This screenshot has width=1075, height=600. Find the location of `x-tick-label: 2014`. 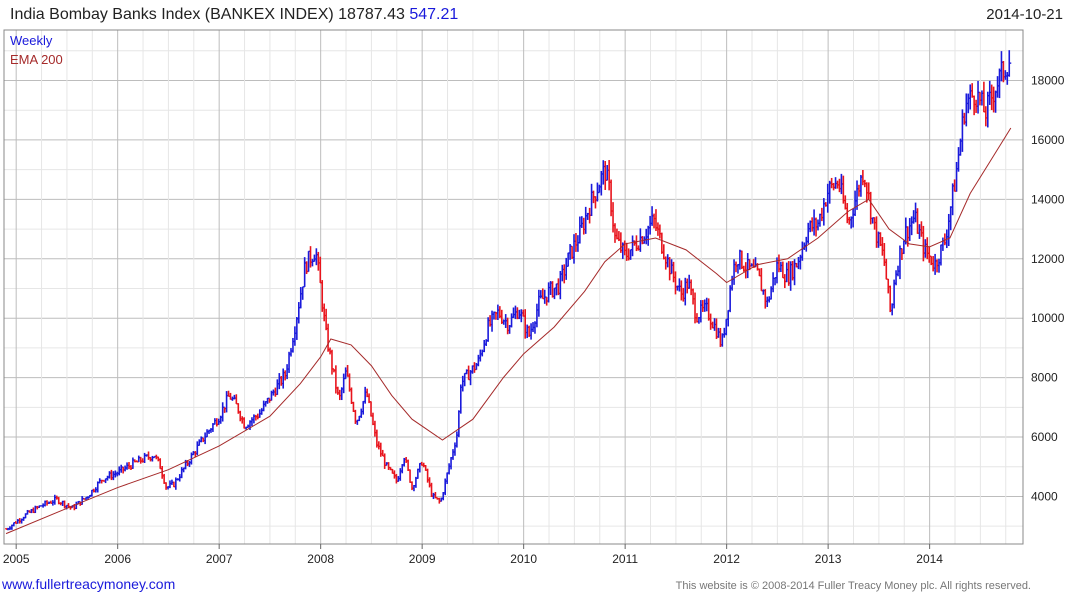

x-tick-label: 2014 is located at coordinates (929, 559).